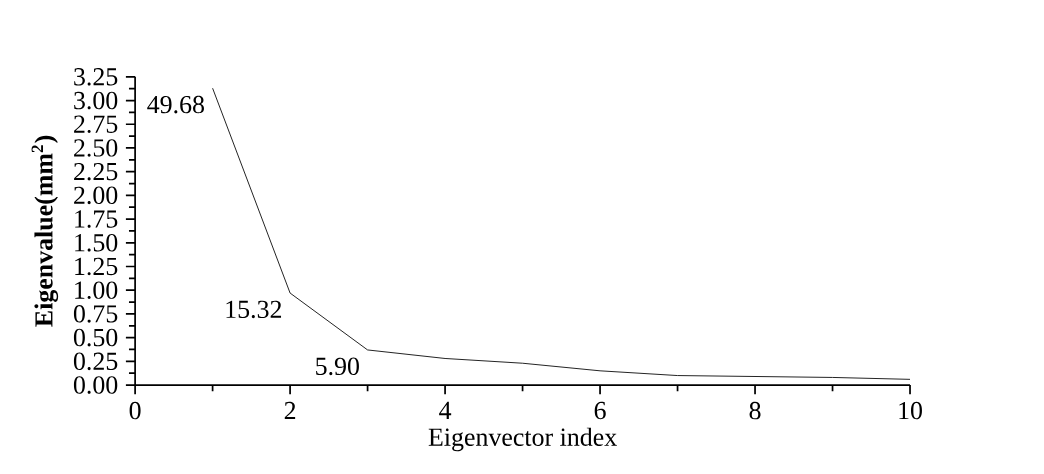 This screenshot has height=474, width=1044. Describe the element at coordinates (135, 410) in the screenshot. I see `x-tick-label: 0` at that location.